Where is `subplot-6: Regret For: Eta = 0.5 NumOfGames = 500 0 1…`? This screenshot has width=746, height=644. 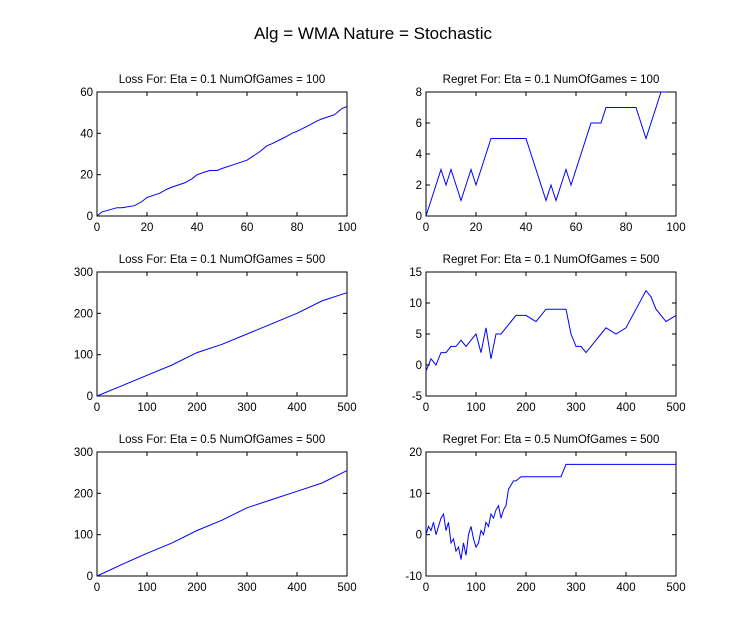
subplot-6: Regret For: Eta = 0.5 NumOfGames = 500 0 1… is located at coordinates (545, 514).